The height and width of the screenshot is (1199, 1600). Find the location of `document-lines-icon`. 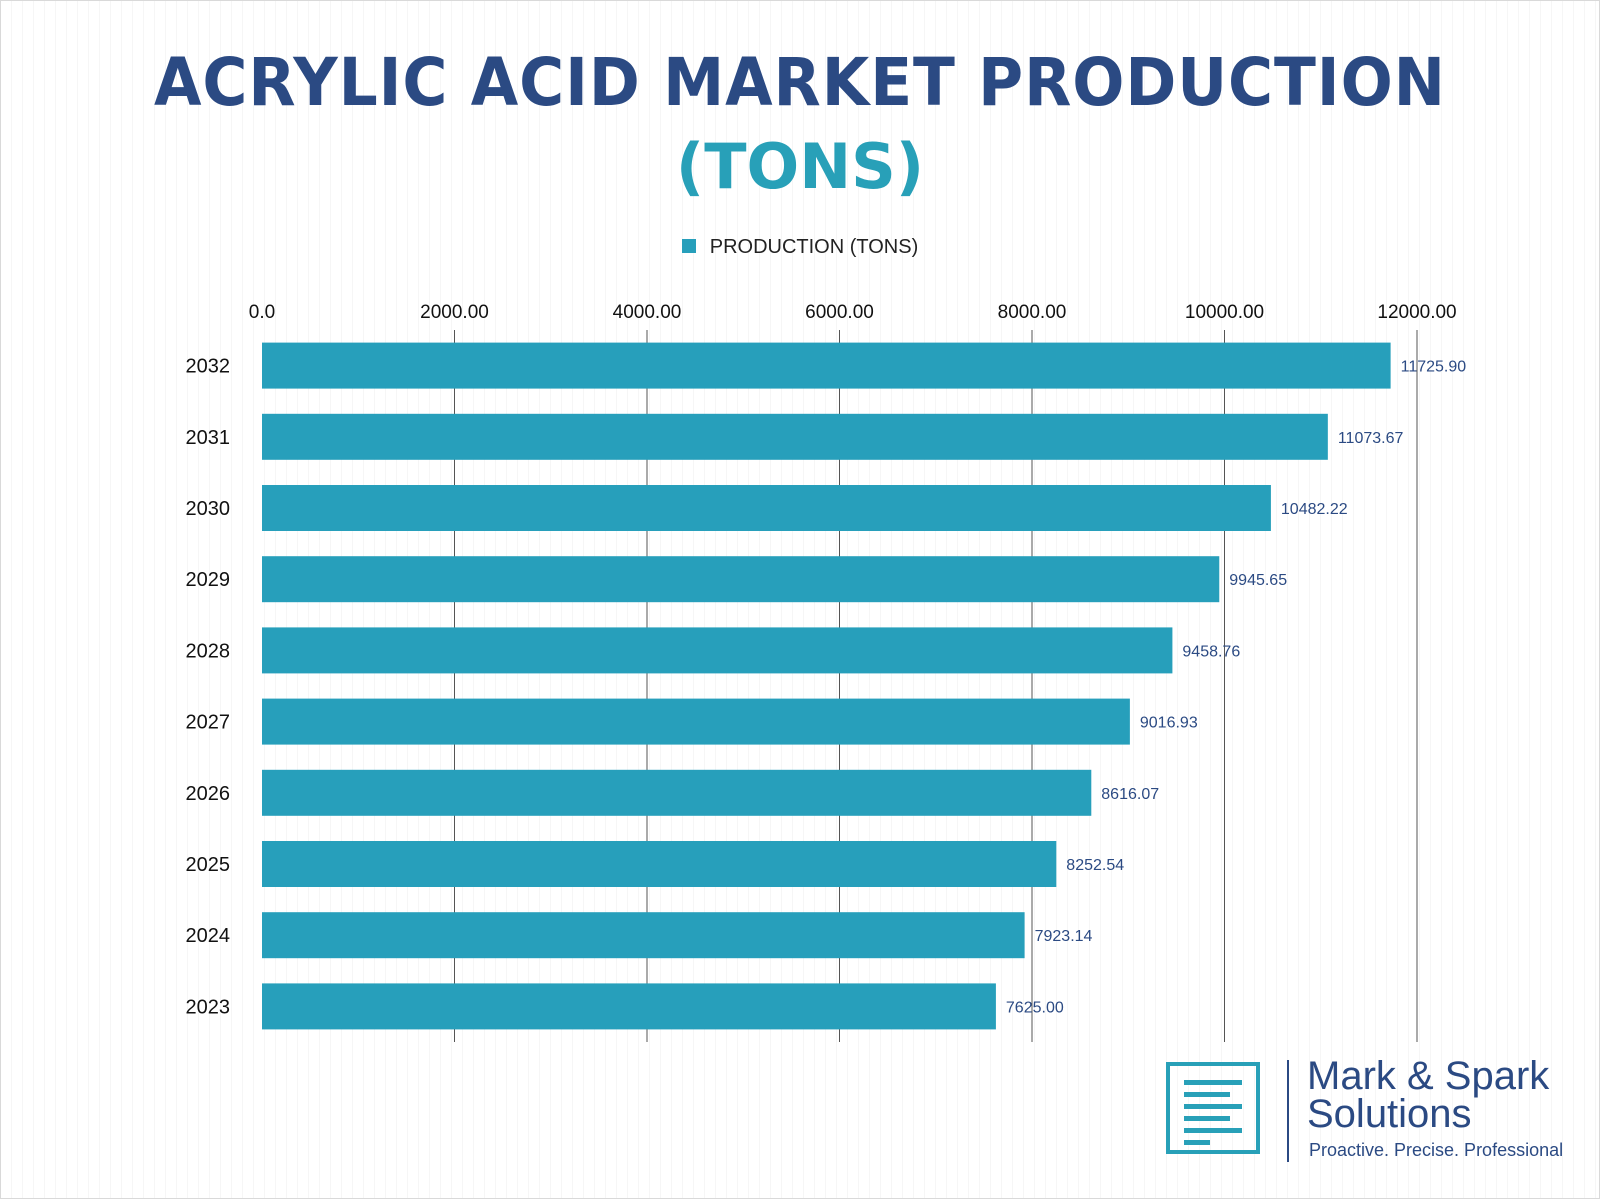

document-lines-icon is located at coordinates (1213, 1108).